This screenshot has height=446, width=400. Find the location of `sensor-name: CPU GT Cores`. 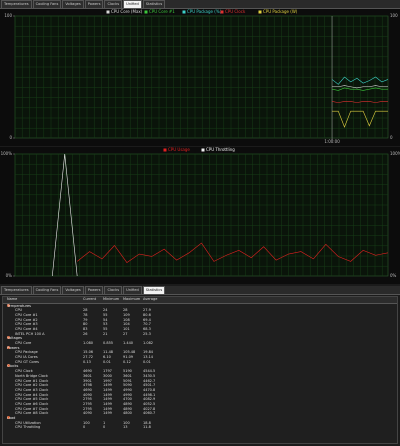

sensor-name: CPU GT Cores is located at coordinates (27, 361).